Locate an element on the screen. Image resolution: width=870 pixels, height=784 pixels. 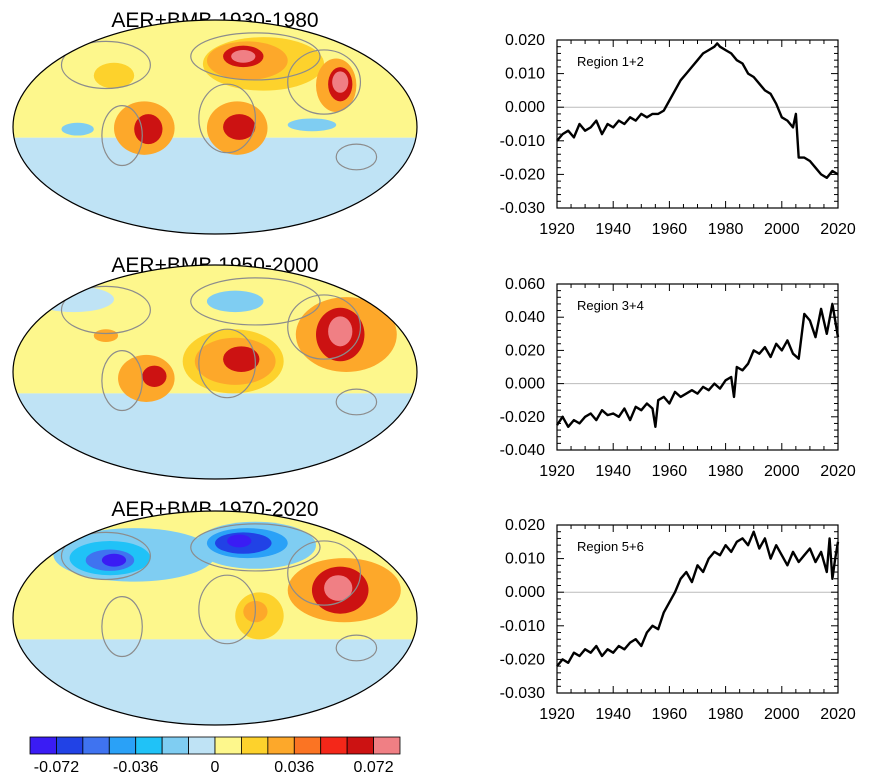
colorbar-label: 0.036 is located at coordinates (294, 767).